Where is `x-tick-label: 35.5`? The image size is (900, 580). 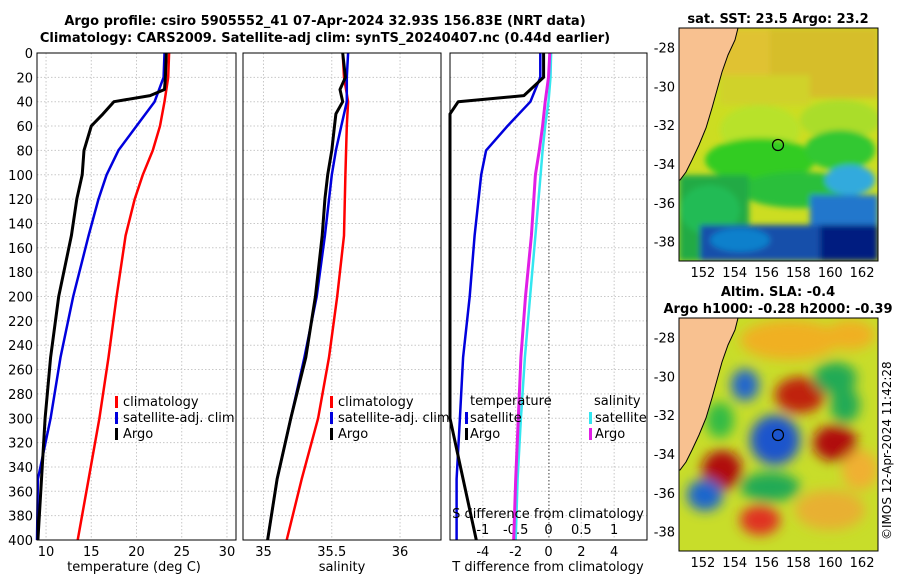 x-tick-label: 35.5 is located at coordinates (331, 552).